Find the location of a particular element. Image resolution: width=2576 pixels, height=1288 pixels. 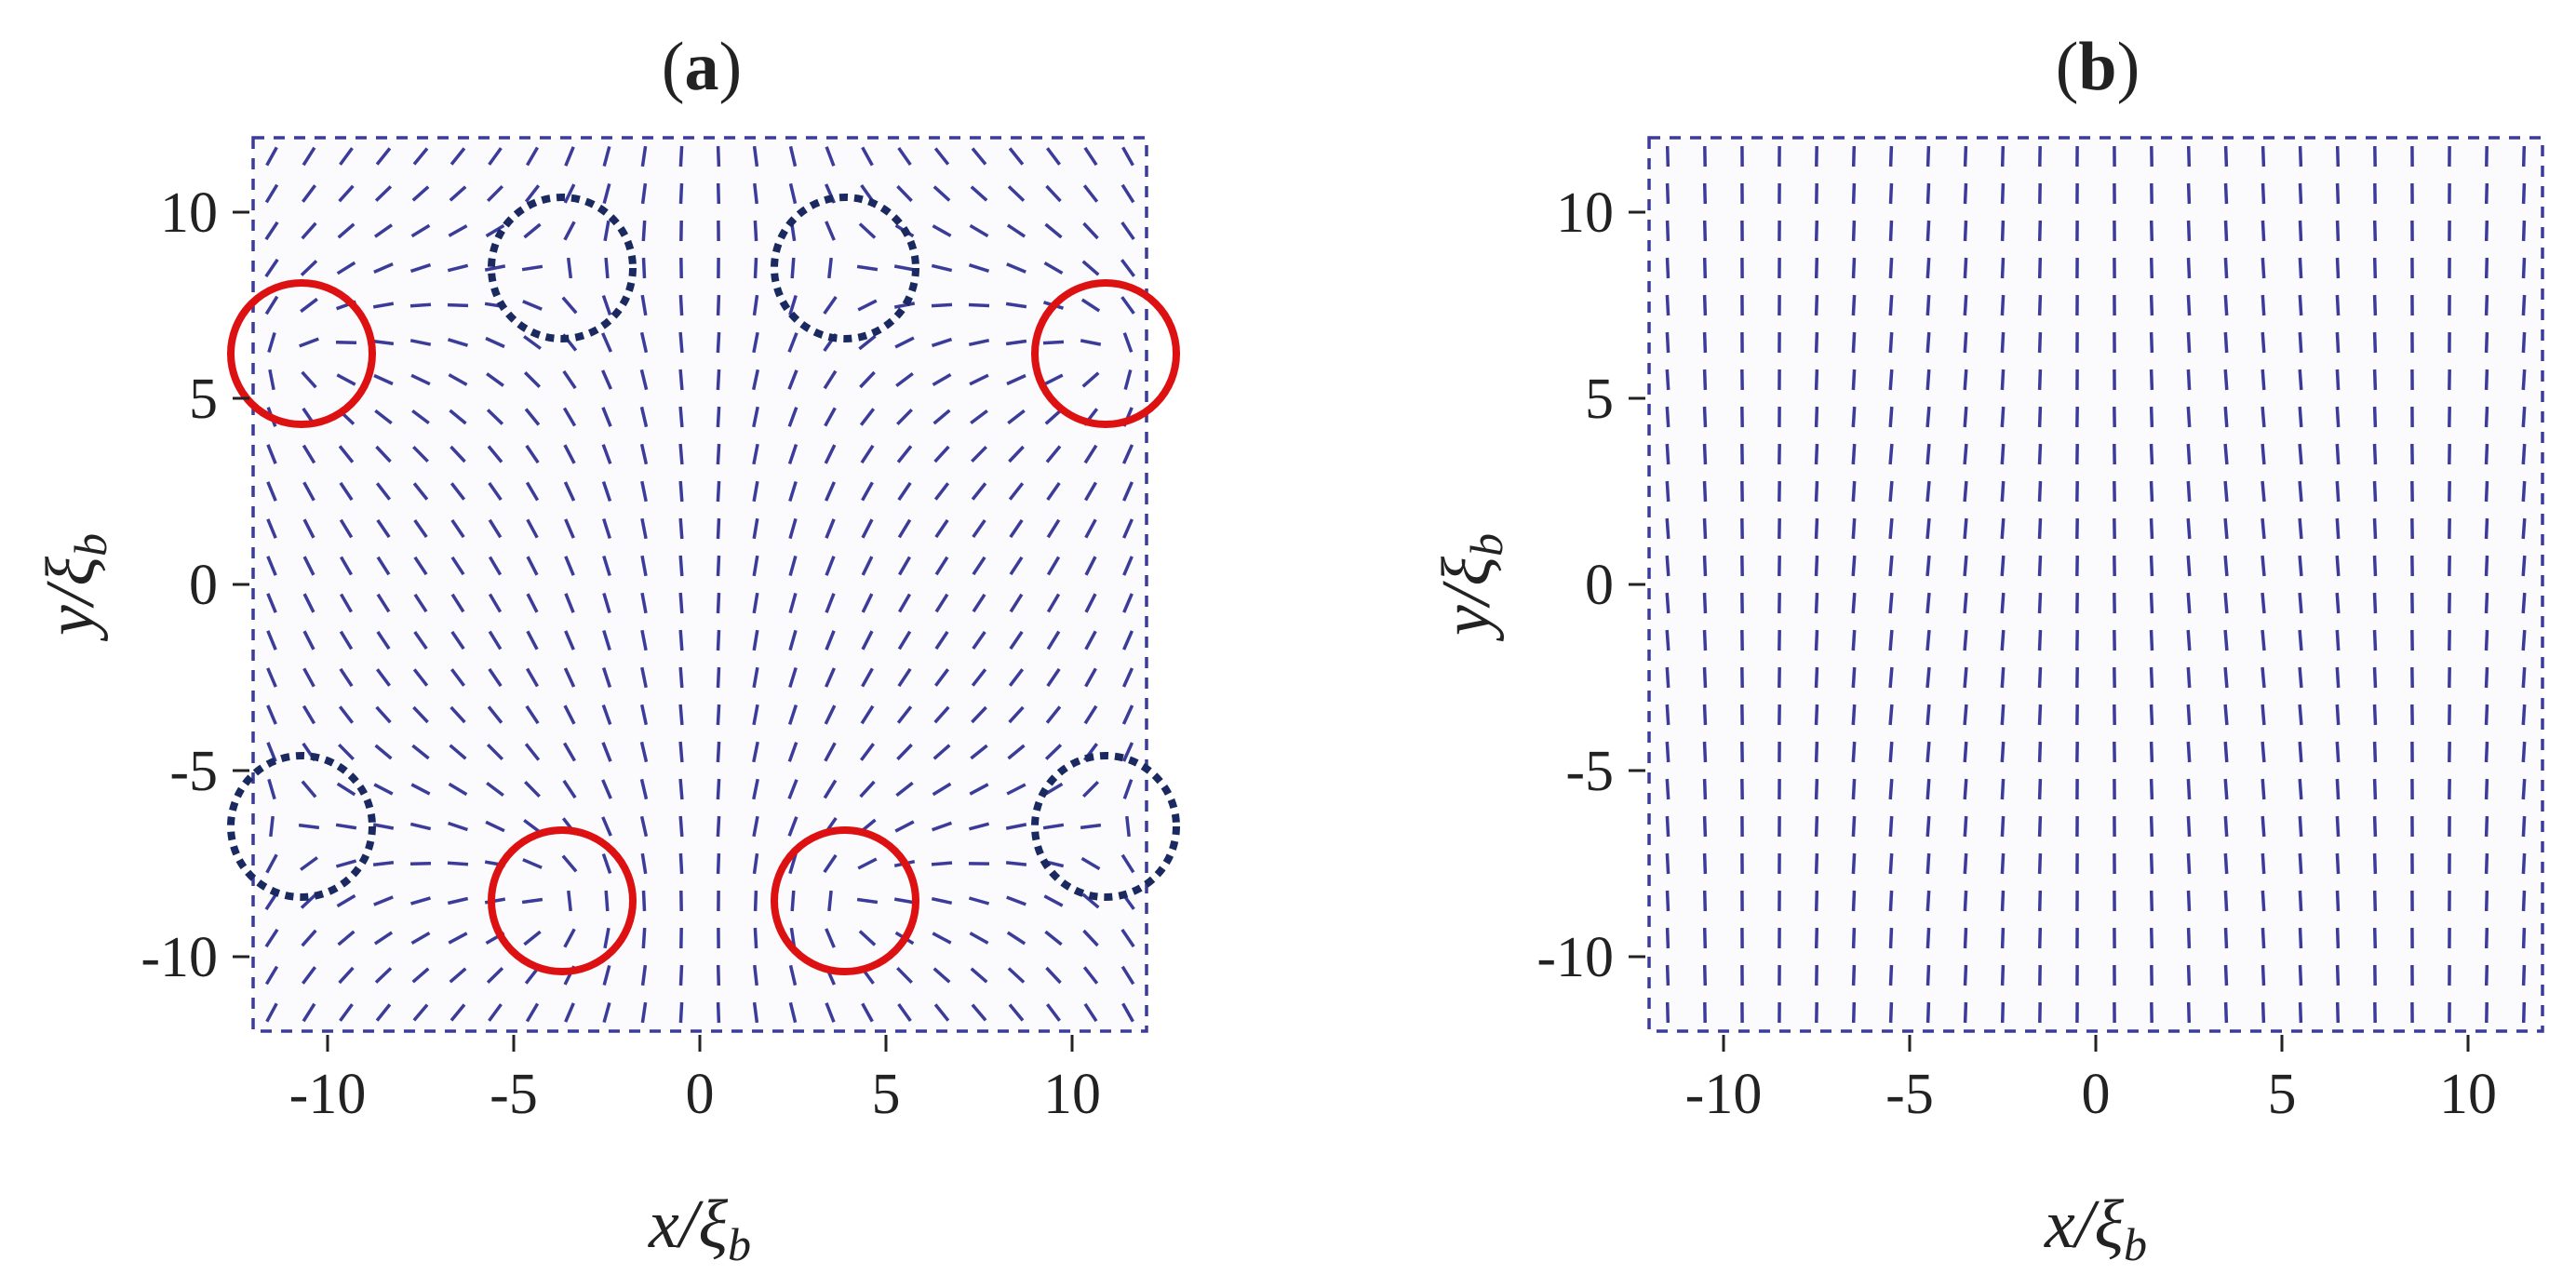

x-tick-label: -10 is located at coordinates (328, 1094).